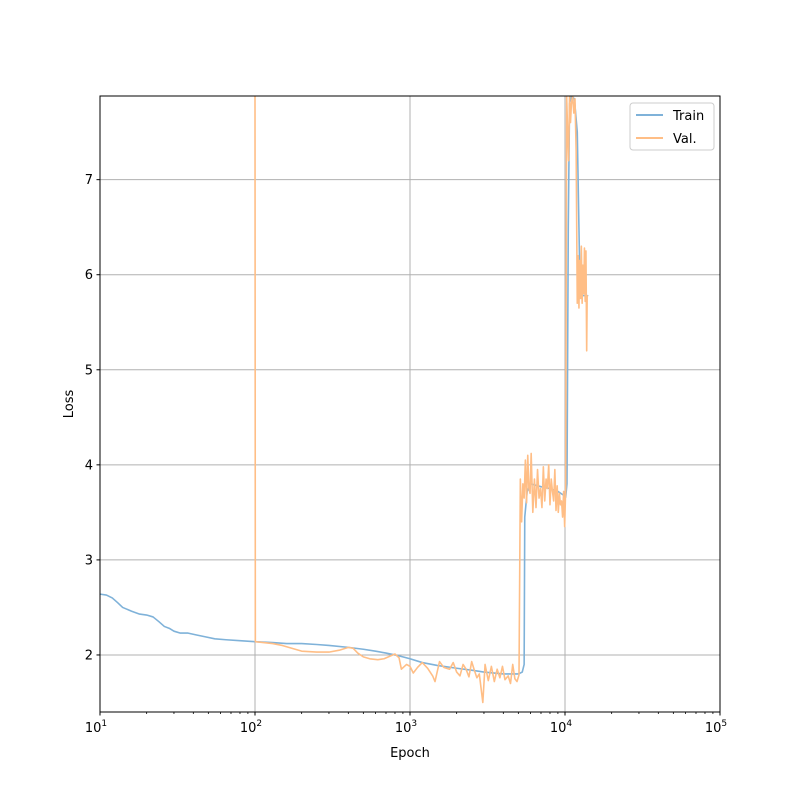 The width and height of the screenshot is (800, 804). Describe the element at coordinates (569, 724) in the screenshot. I see `x-tick-exponent: 4` at that location.